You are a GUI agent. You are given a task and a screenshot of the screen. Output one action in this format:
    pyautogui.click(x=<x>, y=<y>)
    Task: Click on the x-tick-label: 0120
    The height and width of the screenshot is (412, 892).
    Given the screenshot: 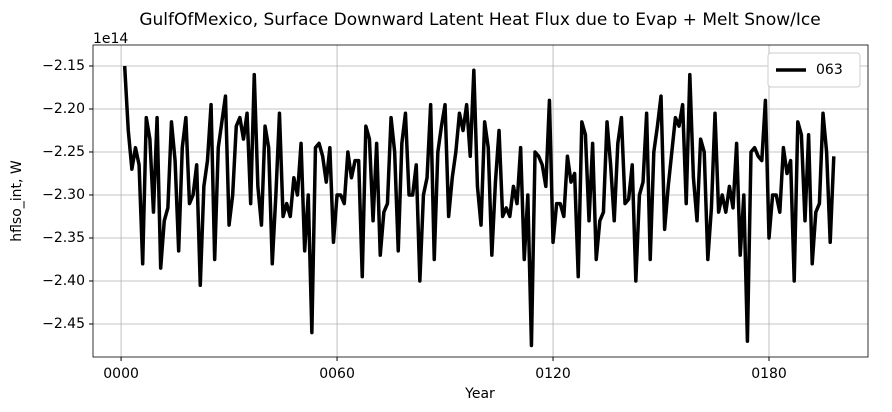 What is the action you would take?
    pyautogui.click(x=553, y=374)
    